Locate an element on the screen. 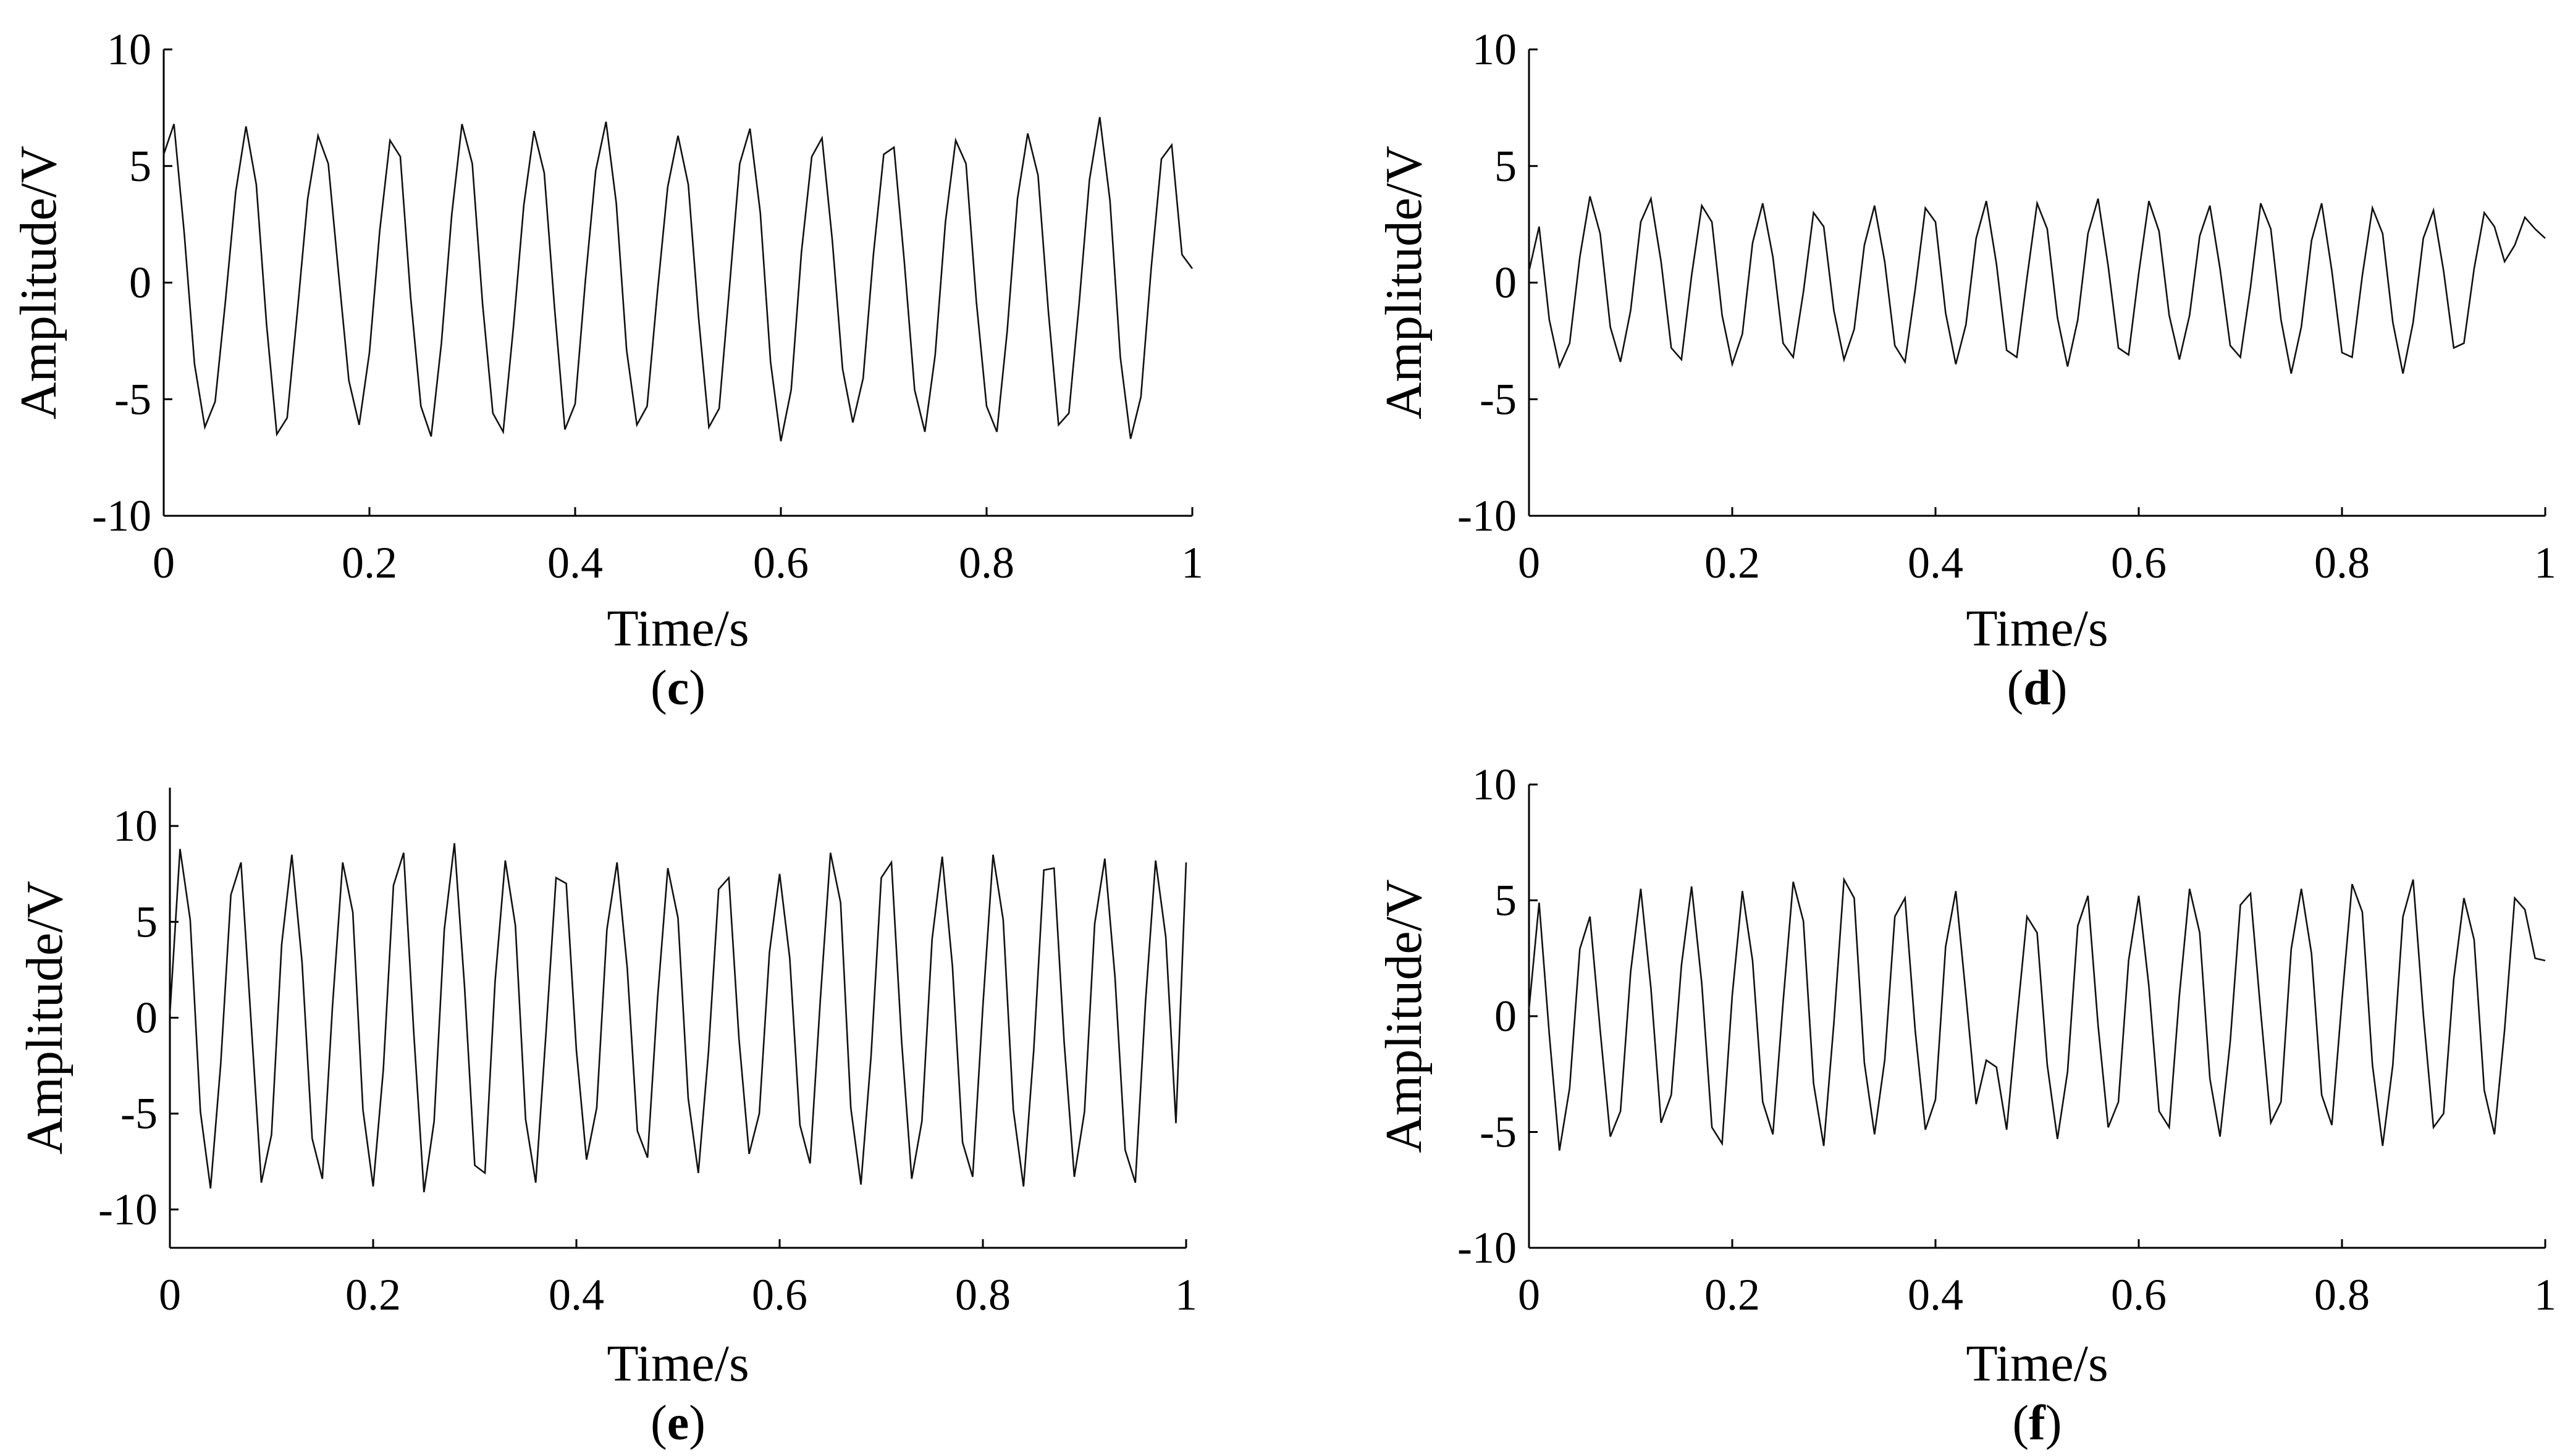 The image size is (2565, 1456). panel-caption: (d) is located at coordinates (2037, 688).